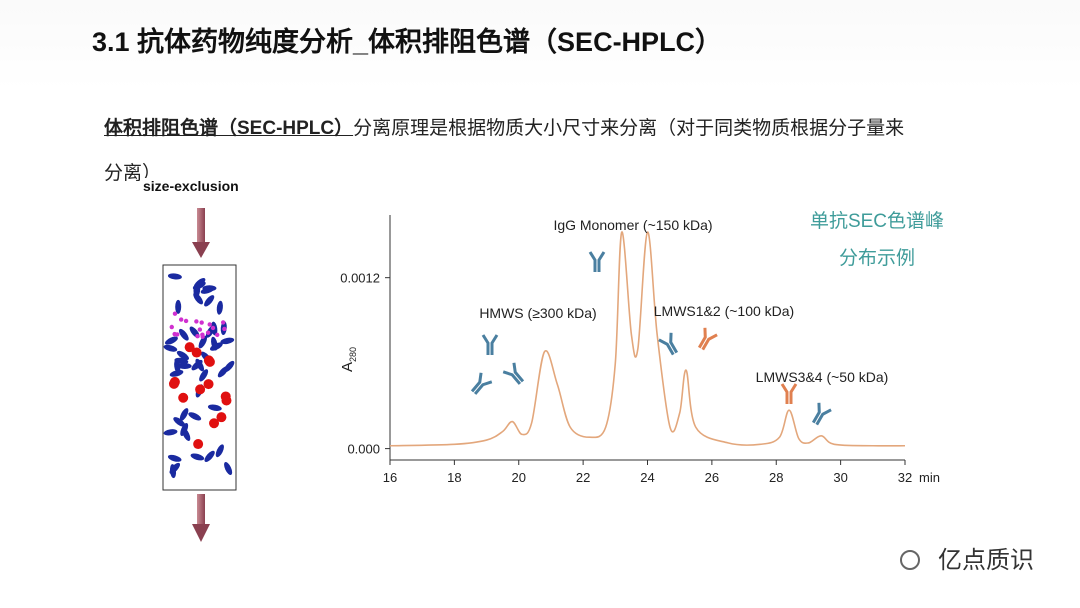 Image resolution: width=1080 pixels, height=608 pixels. Describe the element at coordinates (407, 42) in the screenshot. I see `title: 3.1 抗体药物纯度分析_体积排阻色谱（SEC-HPLC）` at that location.